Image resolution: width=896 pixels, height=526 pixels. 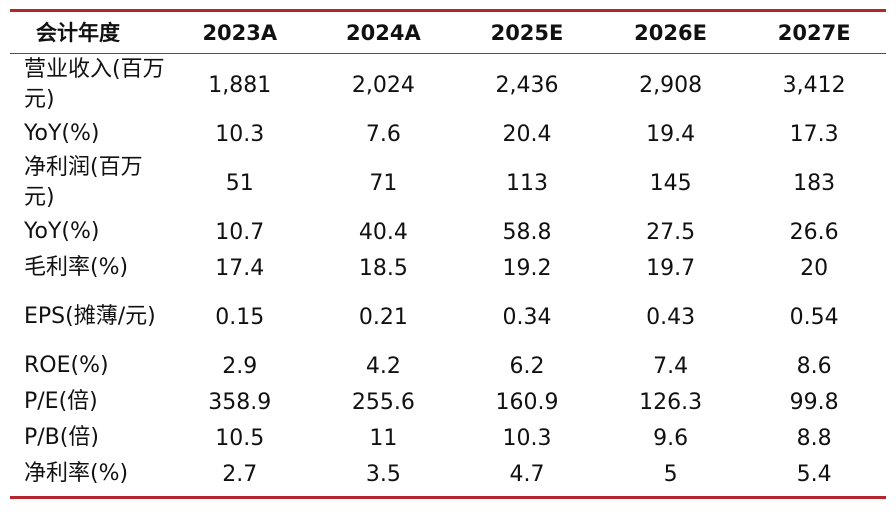 What do you see at coordinates (671, 232) in the screenshot?
I see `cell: 27.5` at bounding box center [671, 232].